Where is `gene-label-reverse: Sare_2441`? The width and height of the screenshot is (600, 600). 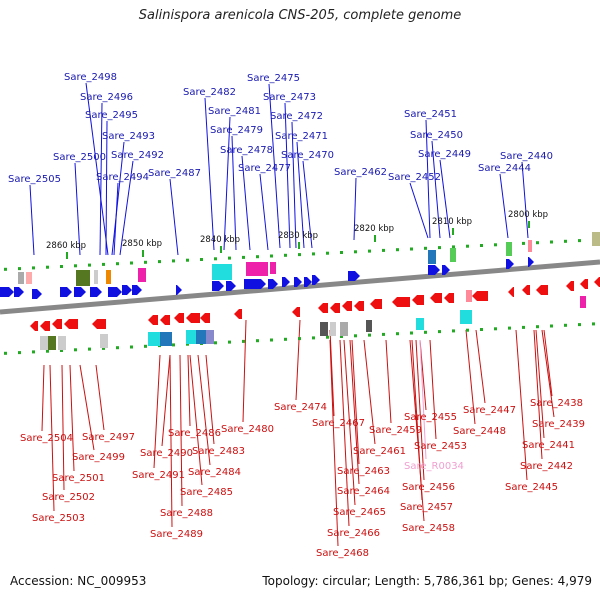 gene-label-reverse: Sare_2441 is located at coordinates (548, 445).